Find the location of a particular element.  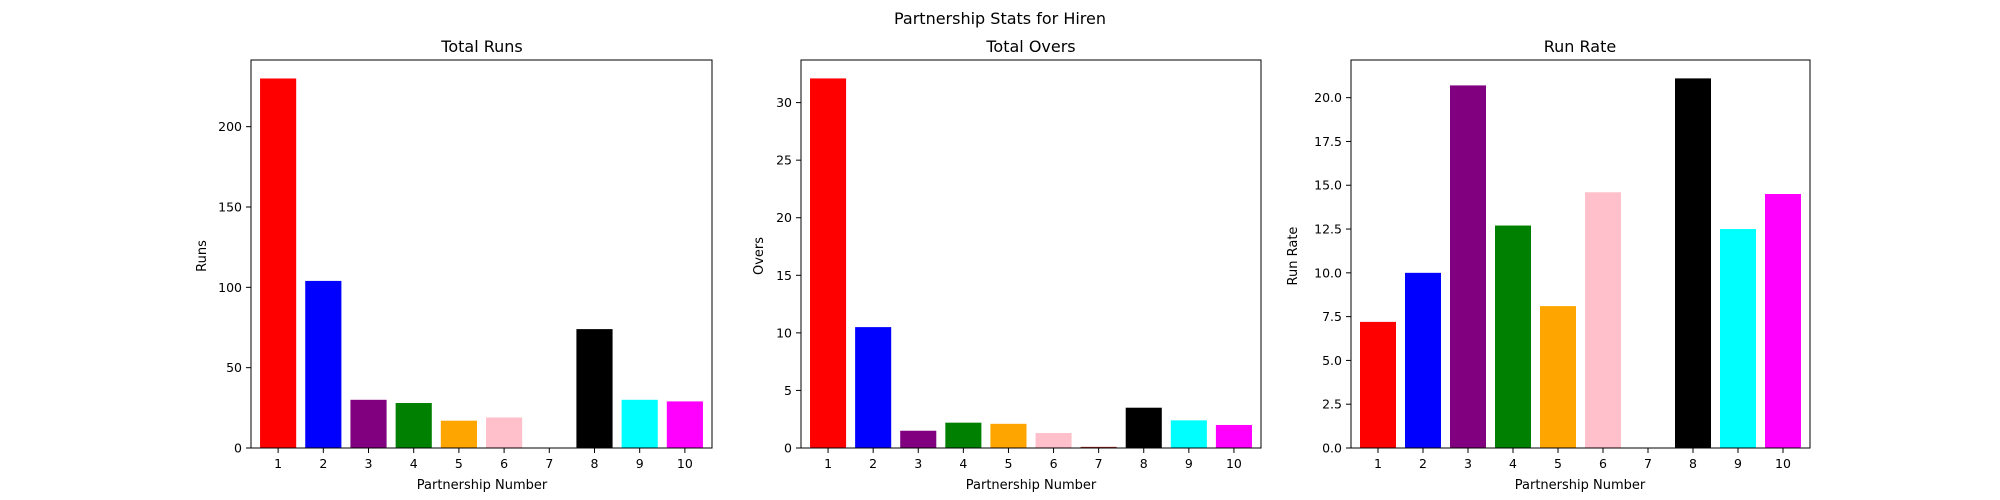

subplot-title: Total Overs is located at coordinates (1030, 46).